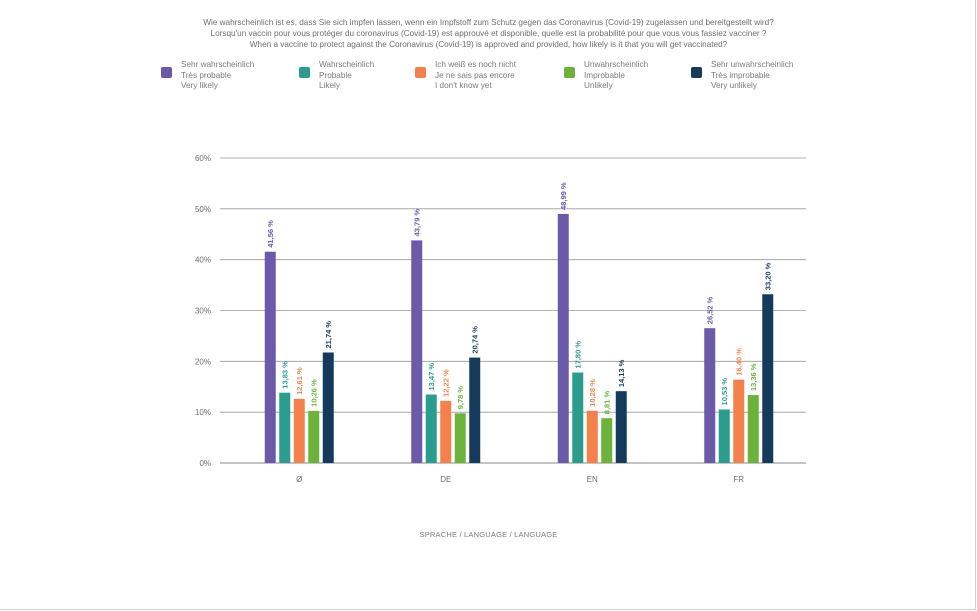 Image resolution: width=977 pixels, height=611 pixels. What do you see at coordinates (768, 276) in the screenshot?
I see `data-label: 33,20 %` at bounding box center [768, 276].